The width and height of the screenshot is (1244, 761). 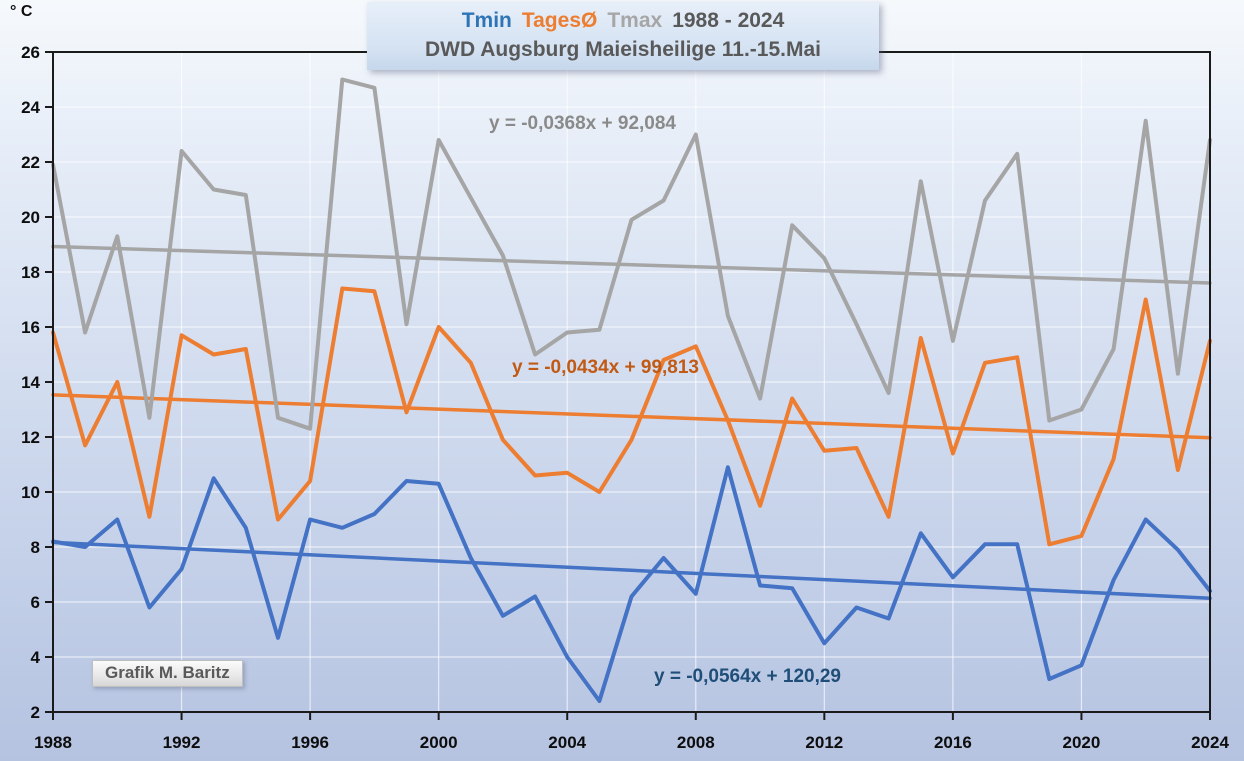 What do you see at coordinates (30, 162) in the screenshot?
I see `y-tick-label: 22` at bounding box center [30, 162].